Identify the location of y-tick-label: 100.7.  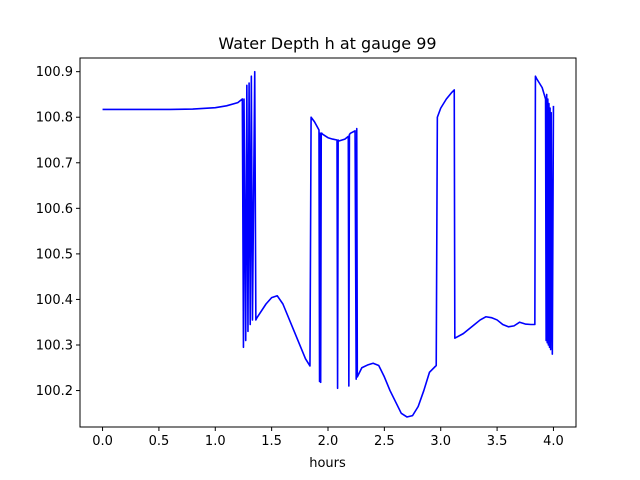
(54, 163).